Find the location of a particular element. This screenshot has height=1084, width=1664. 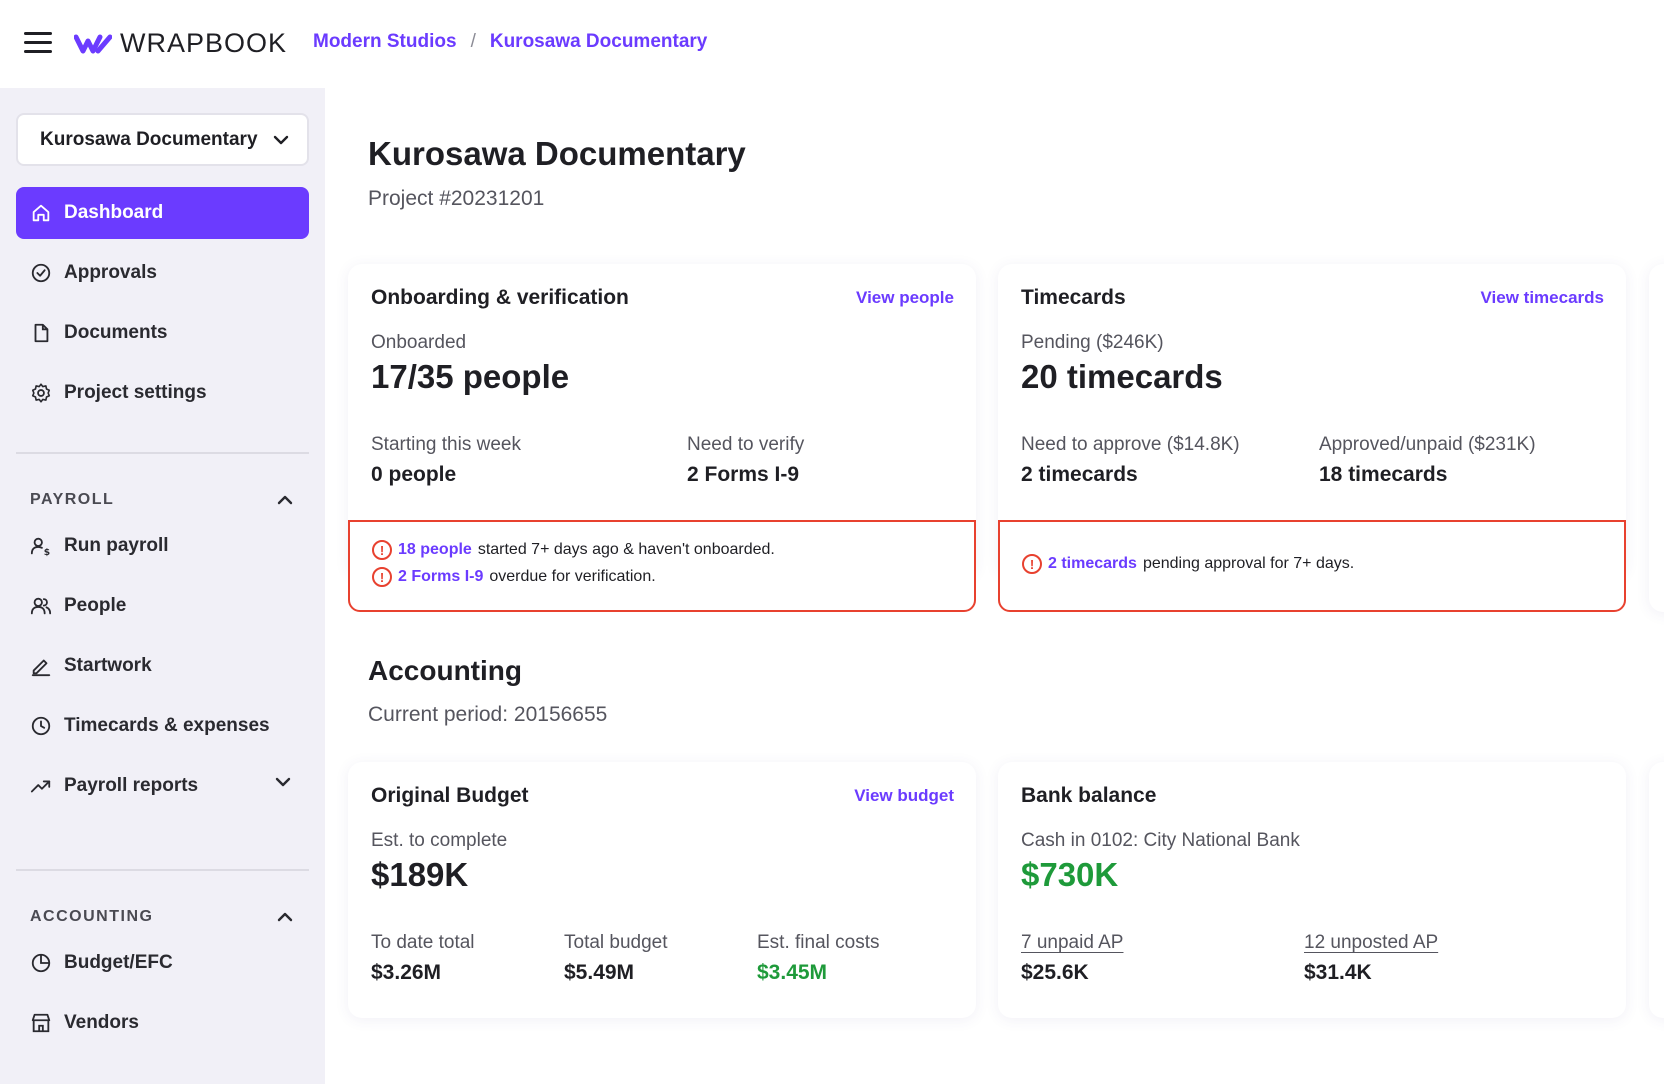

sidebar-item-documents: Documents is located at coordinates (162, 333).